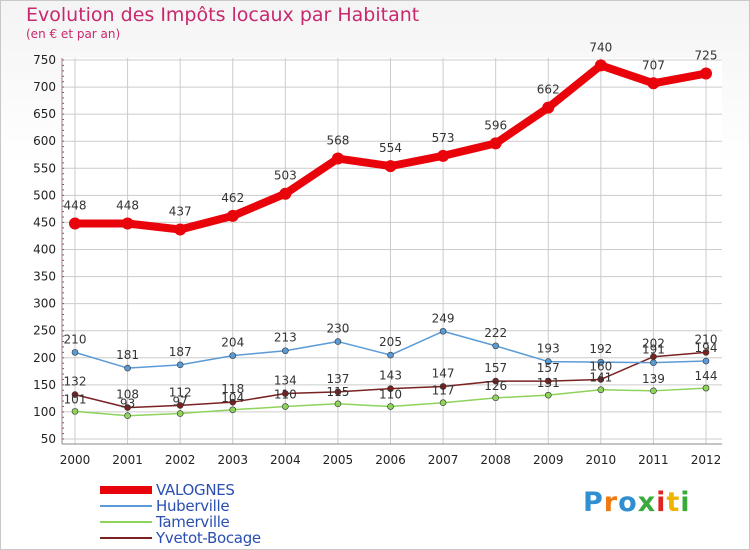  Describe the element at coordinates (44, 87) in the screenshot. I see `y-tick-label: 700` at that location.